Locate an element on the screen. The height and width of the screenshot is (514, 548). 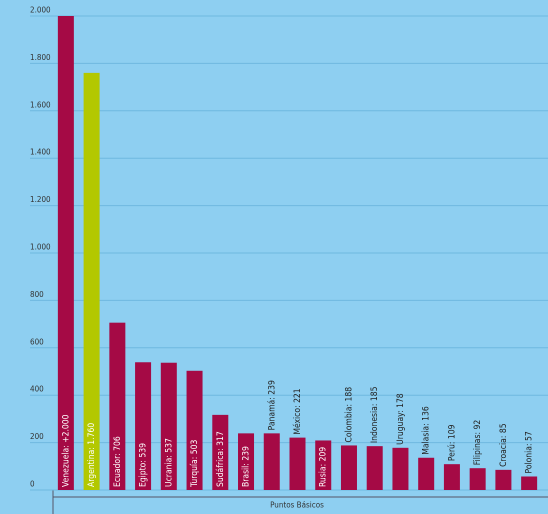
bar-label: Indonesia: 185 is located at coordinates (375, 414).